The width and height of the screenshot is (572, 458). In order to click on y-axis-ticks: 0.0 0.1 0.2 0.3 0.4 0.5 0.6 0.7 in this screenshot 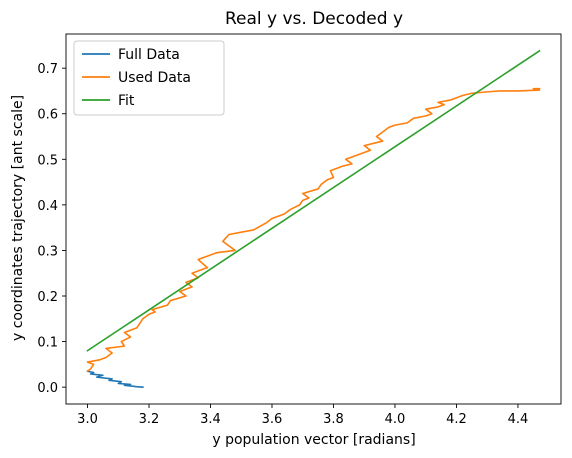, I will do `click(51, 229)`.